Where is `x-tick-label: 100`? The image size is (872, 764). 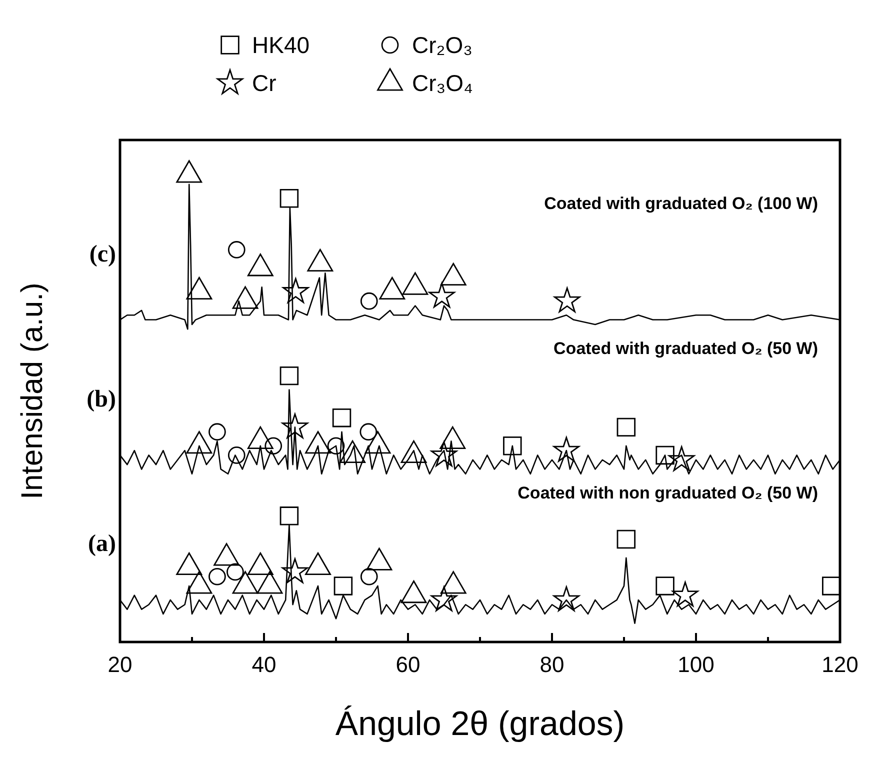
x-tick-label: 100 is located at coordinates (696, 664).